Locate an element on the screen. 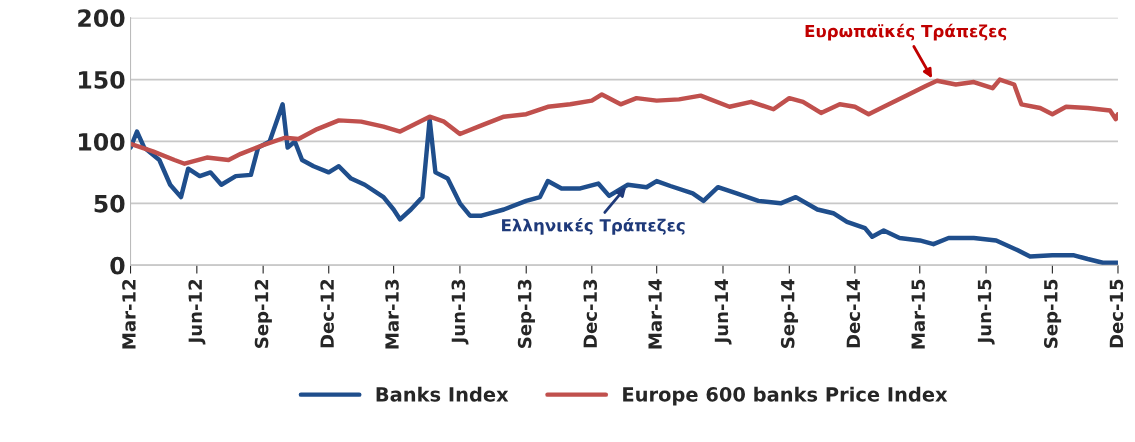 The image size is (1135, 442). x-tick-label: Dec-12 is located at coordinates (327, 313).